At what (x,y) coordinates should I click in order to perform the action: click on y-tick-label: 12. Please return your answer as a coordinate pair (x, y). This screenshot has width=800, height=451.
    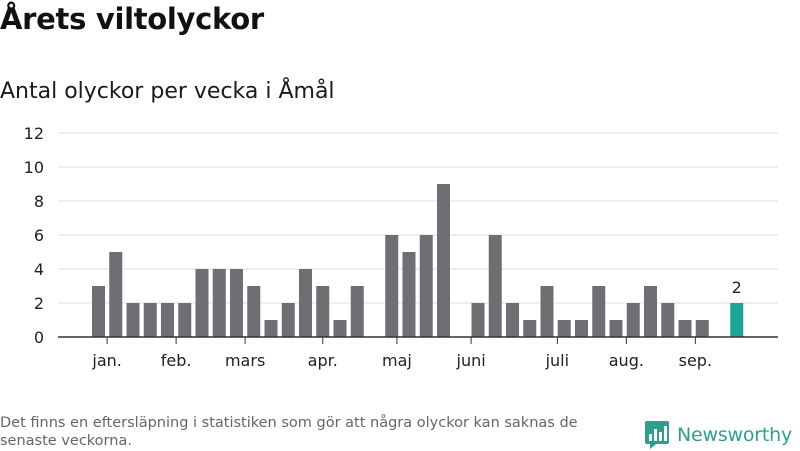
    Looking at the image, I should click on (34, 133).